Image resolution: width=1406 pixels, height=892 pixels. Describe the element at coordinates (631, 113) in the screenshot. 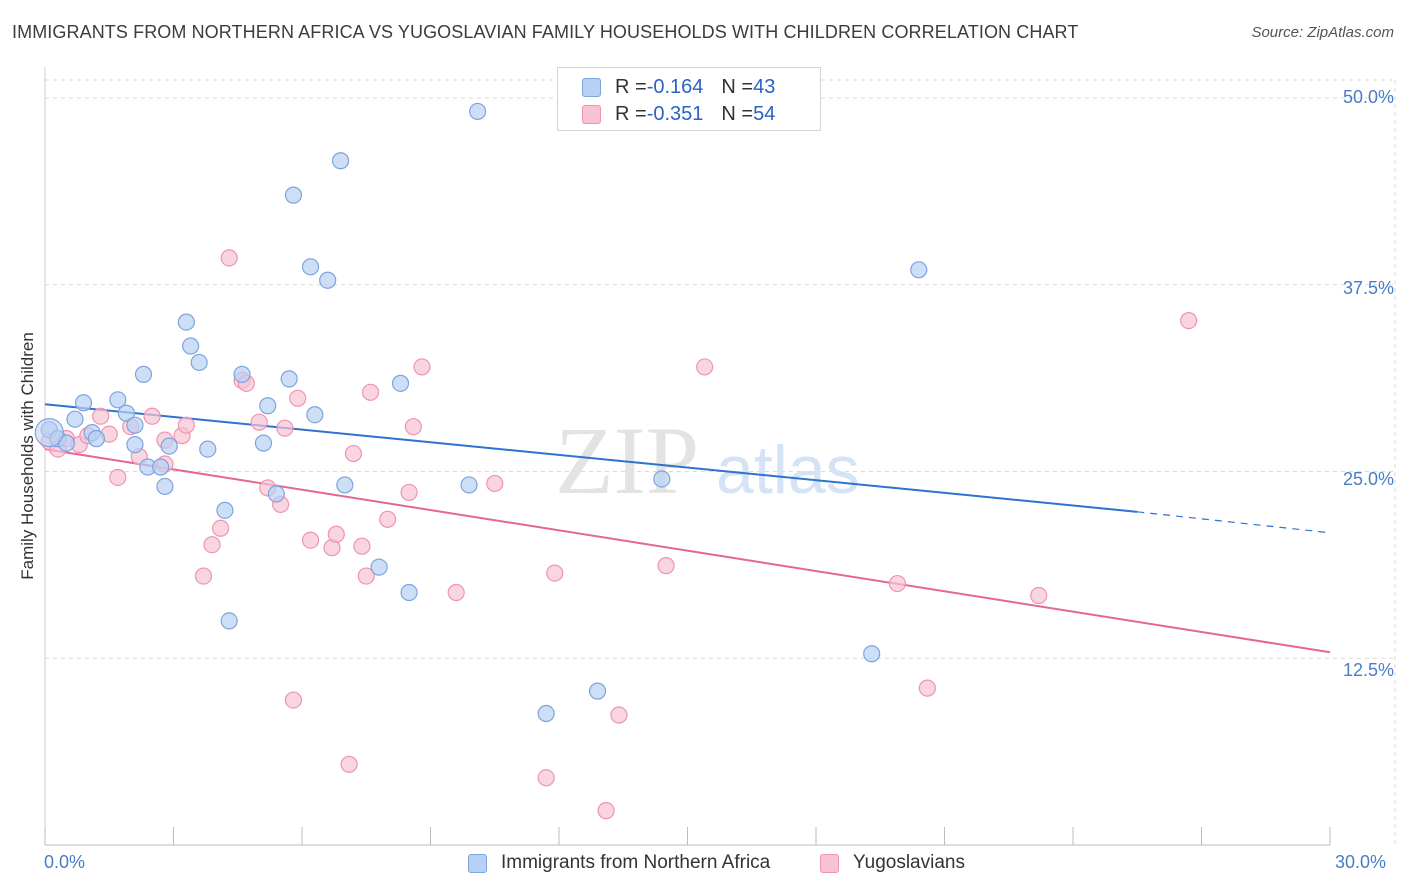

I see `legend-r-label: R =` at that location.